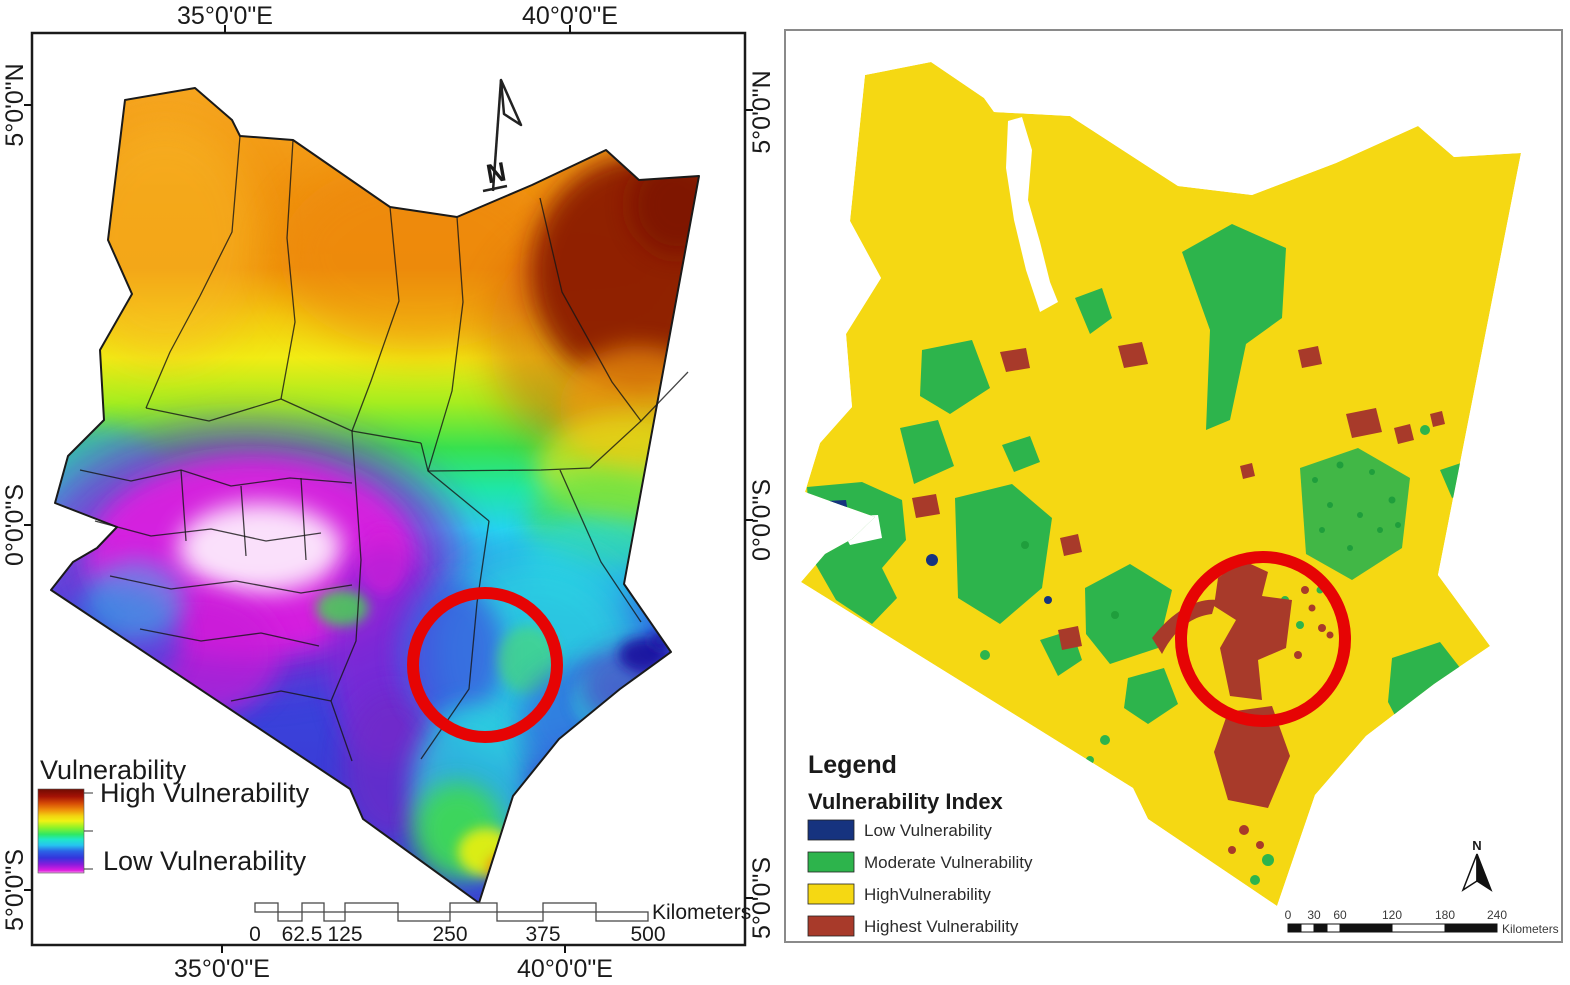 The width and height of the screenshot is (1570, 985). What do you see at coordinates (1497, 915) in the screenshot?
I see `scale-tick: 240` at bounding box center [1497, 915].